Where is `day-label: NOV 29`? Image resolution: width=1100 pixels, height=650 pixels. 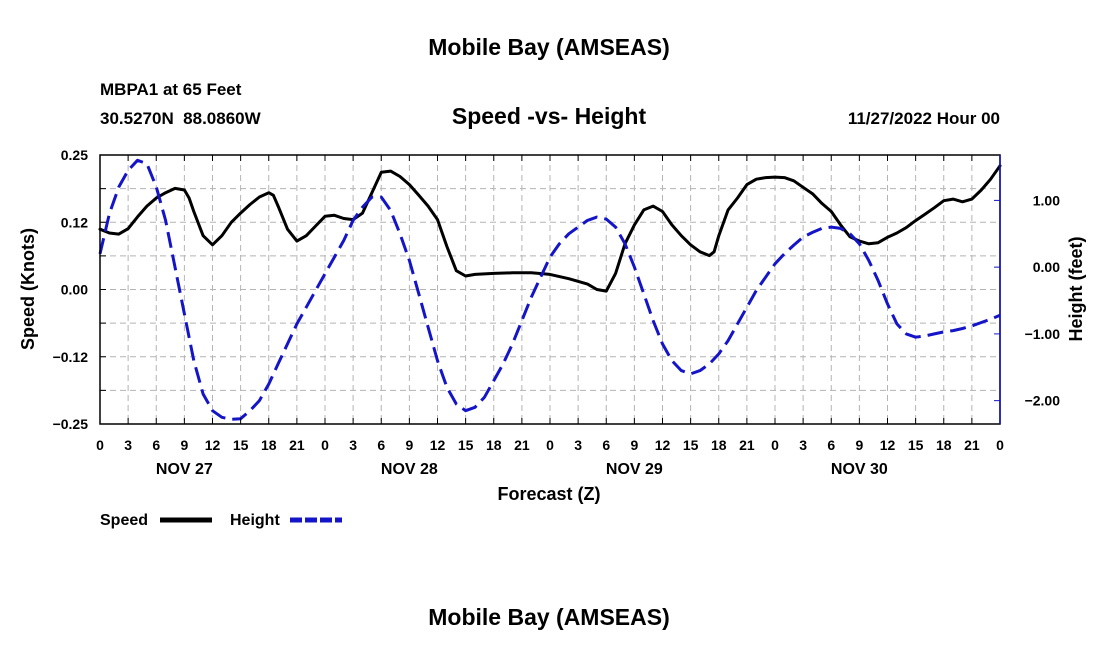 day-label: NOV 29 is located at coordinates (634, 469).